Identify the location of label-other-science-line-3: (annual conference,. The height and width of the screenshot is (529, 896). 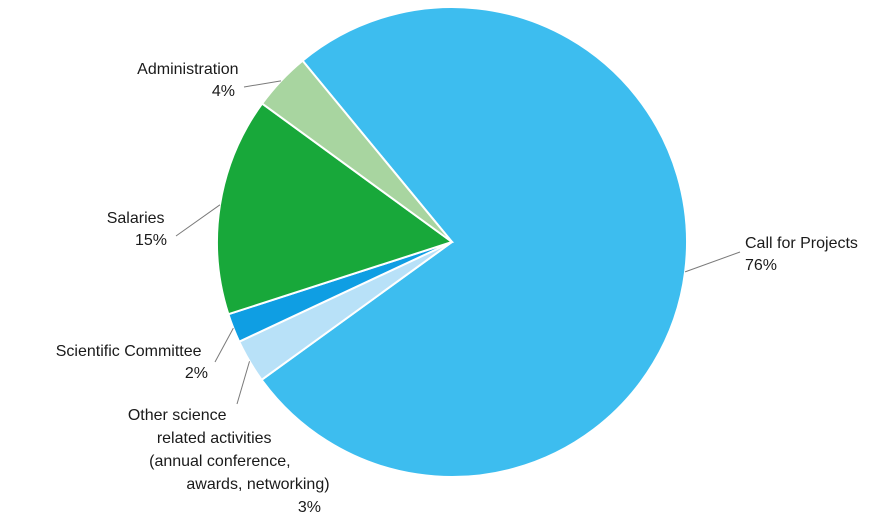
(219, 461).